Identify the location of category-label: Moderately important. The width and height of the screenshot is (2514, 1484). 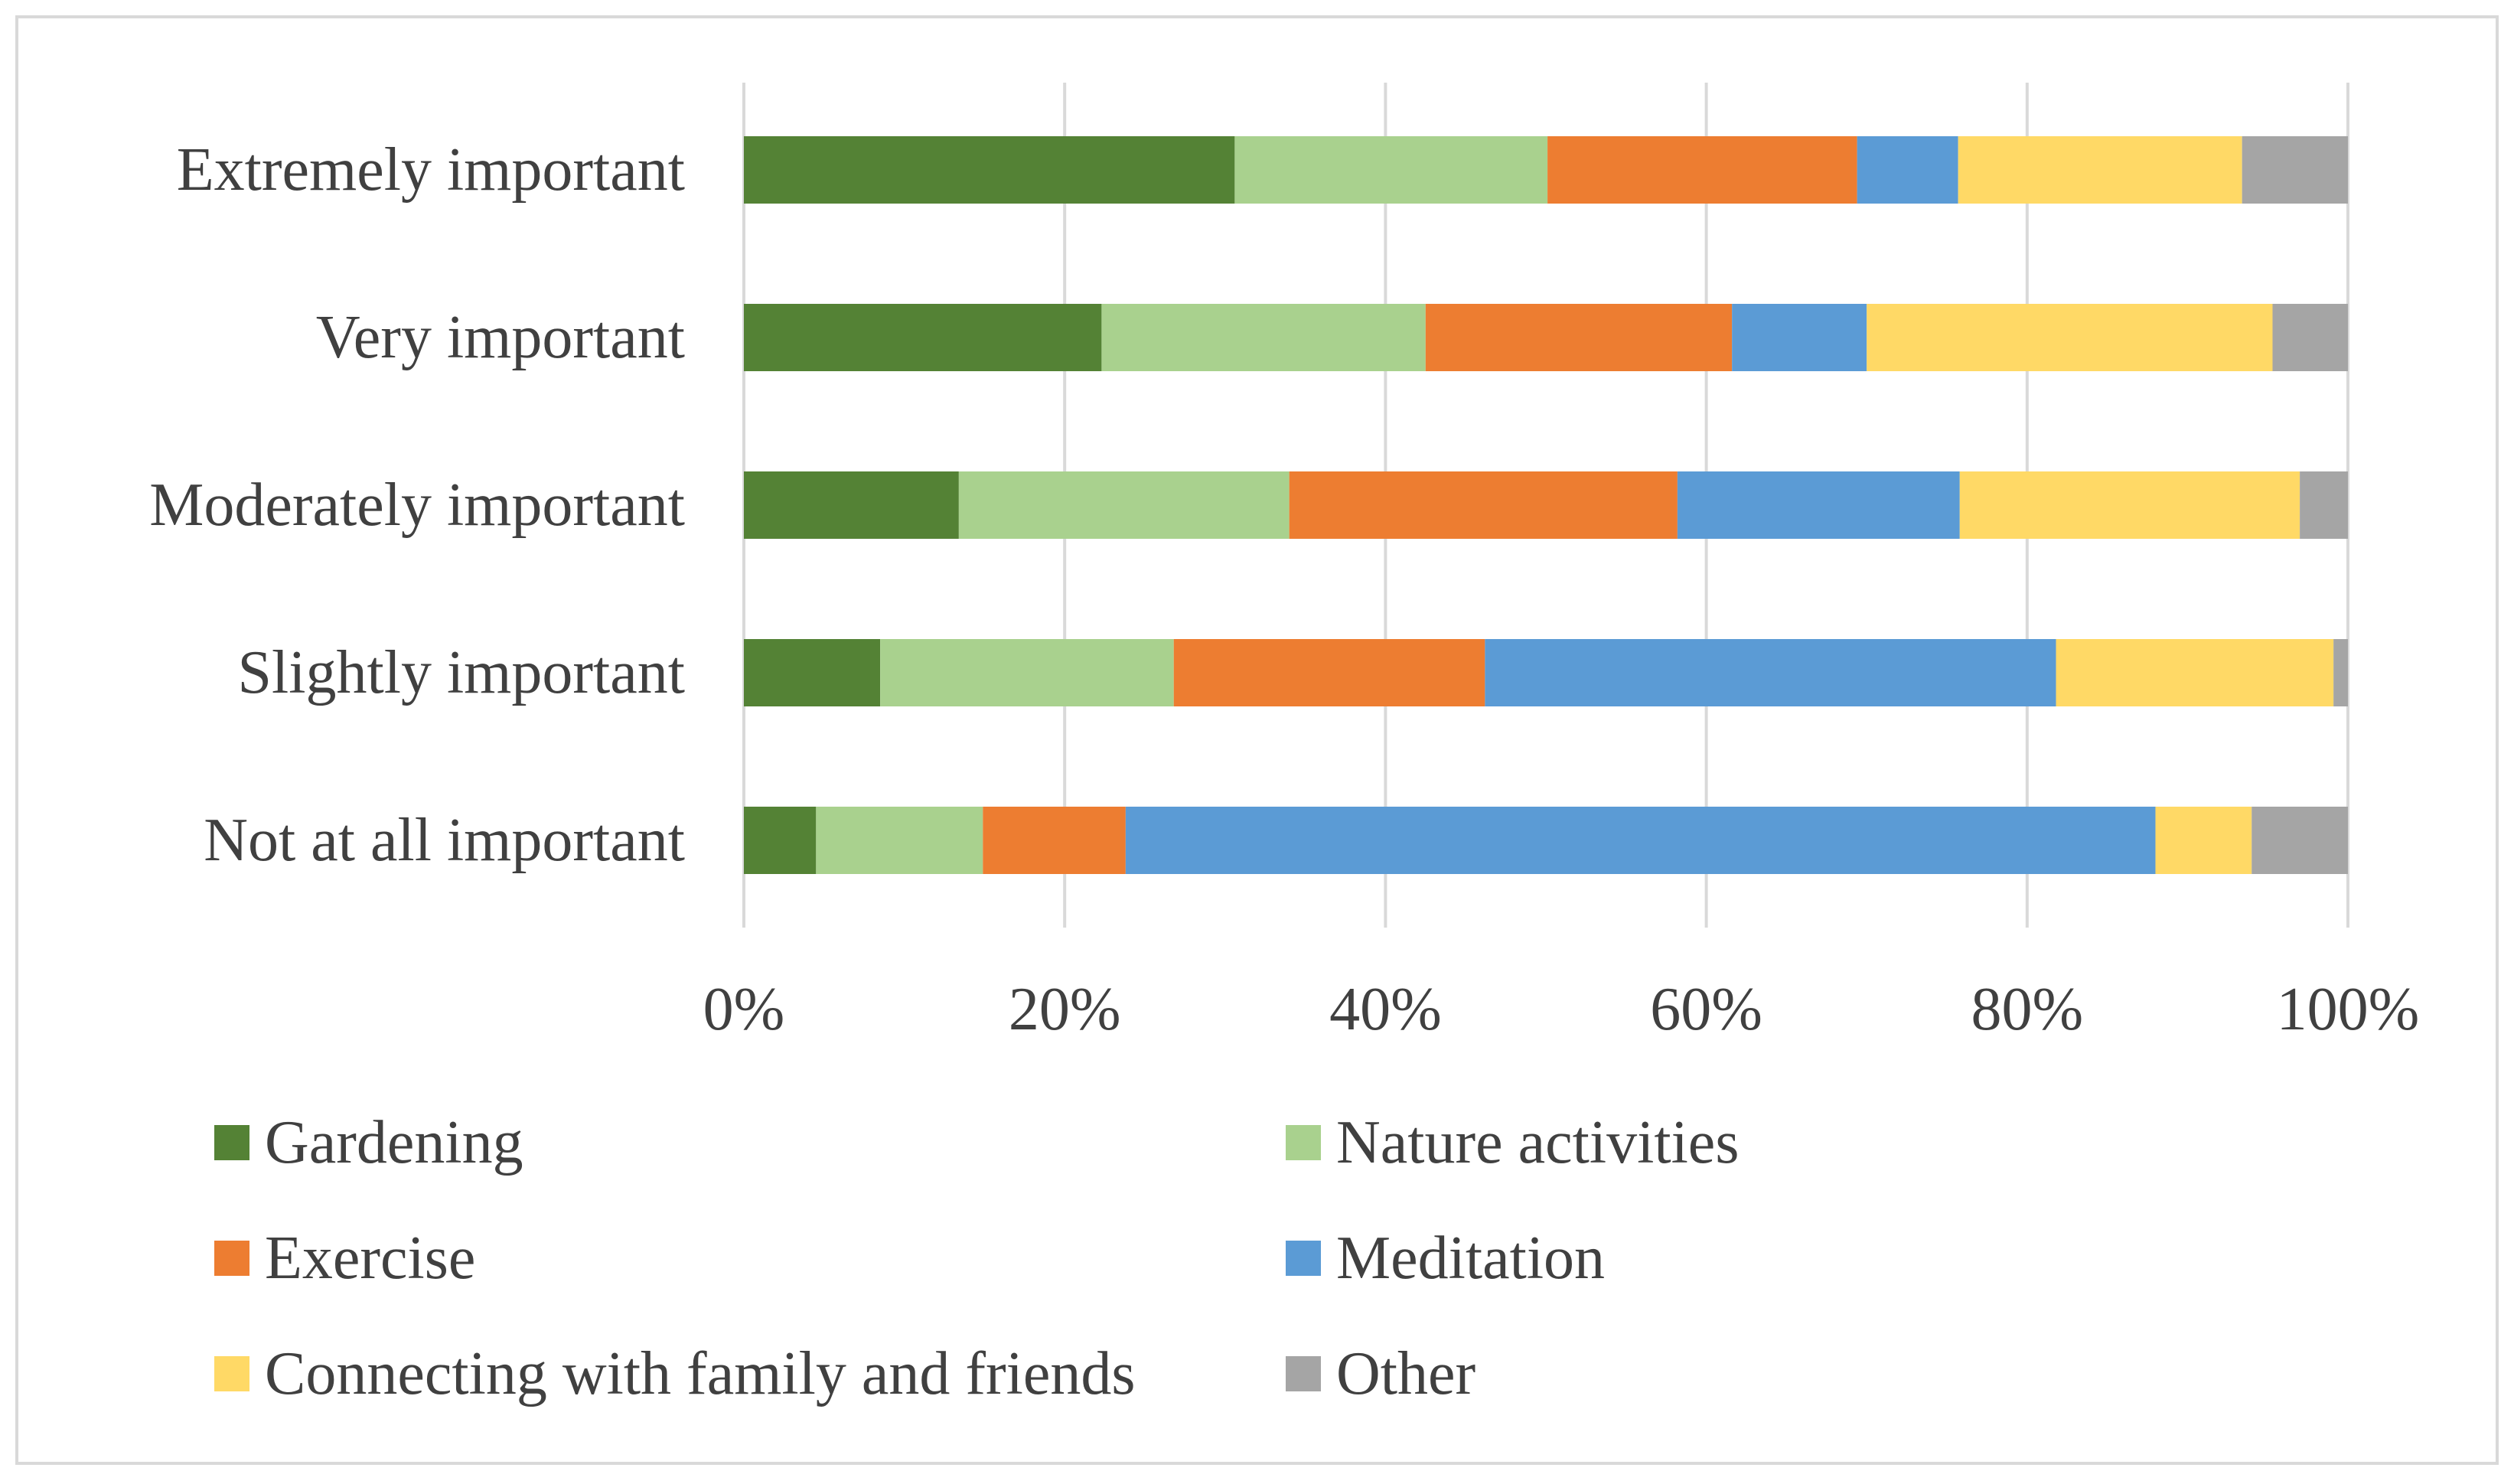
(417, 505).